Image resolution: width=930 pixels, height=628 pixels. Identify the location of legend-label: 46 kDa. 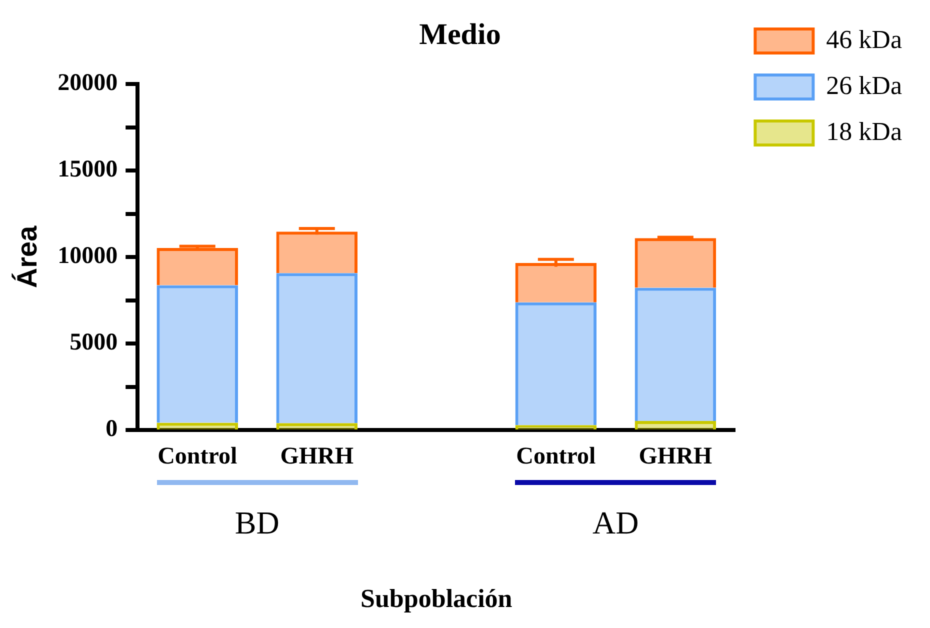
(864, 39).